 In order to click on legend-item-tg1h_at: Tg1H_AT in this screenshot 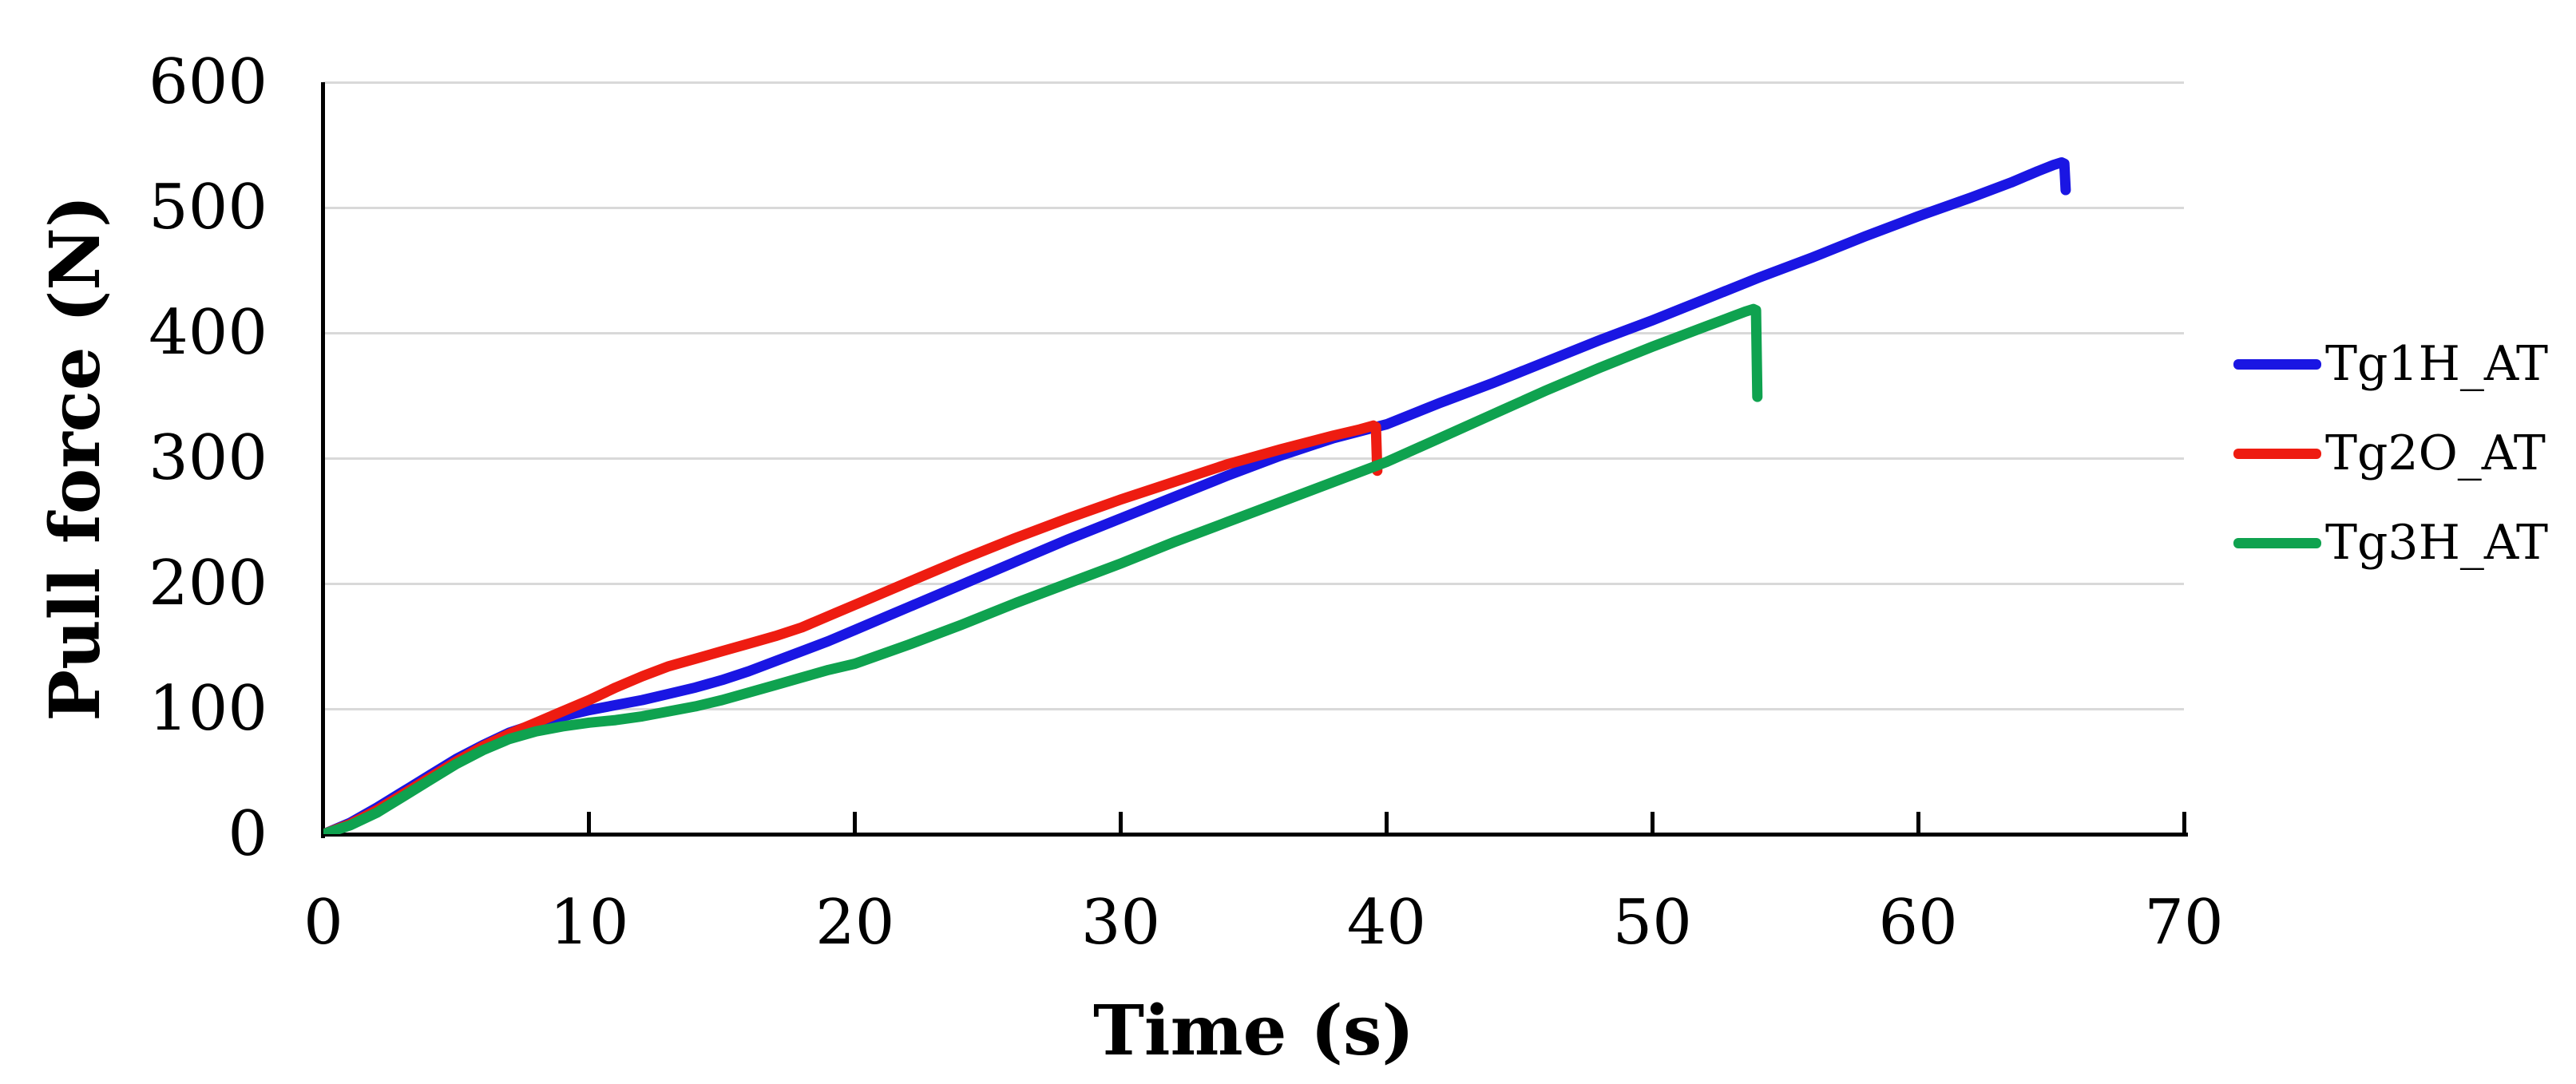, I will do `click(2401, 364)`.